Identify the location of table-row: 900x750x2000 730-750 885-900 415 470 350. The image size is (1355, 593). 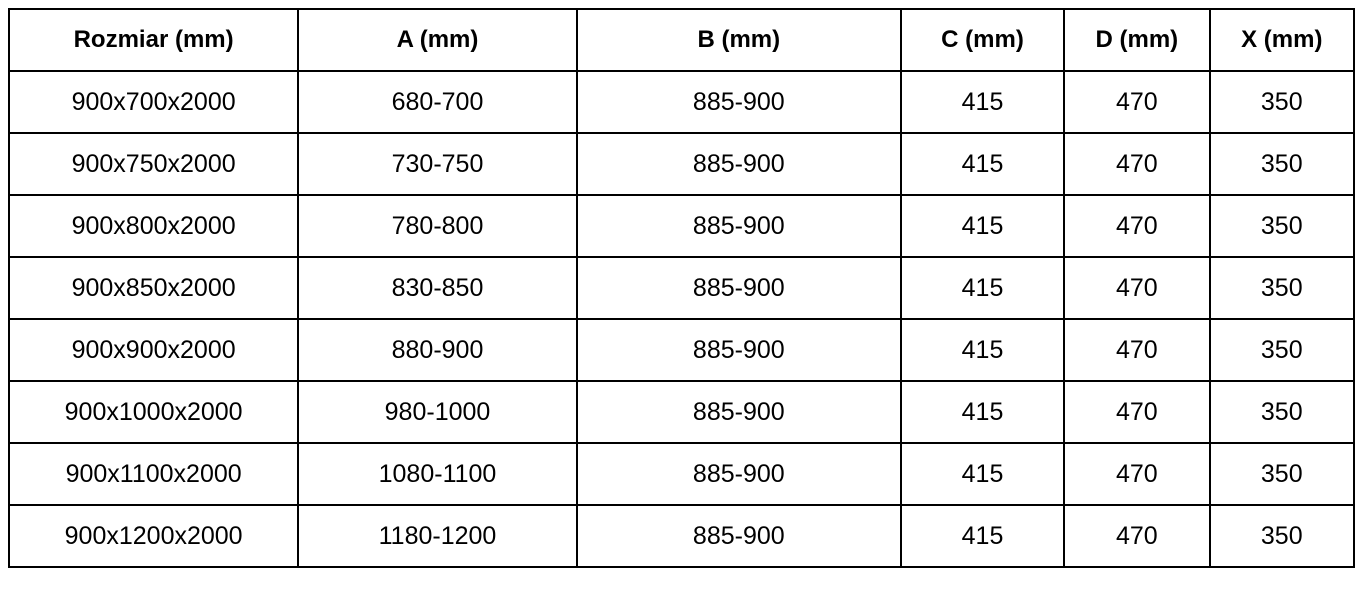
(681, 164).